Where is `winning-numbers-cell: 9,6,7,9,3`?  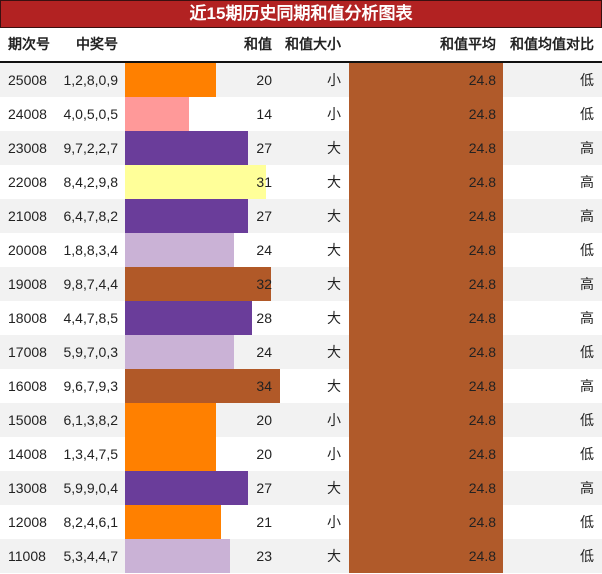 winning-numbers-cell: 9,6,7,9,3 is located at coordinates (91, 386).